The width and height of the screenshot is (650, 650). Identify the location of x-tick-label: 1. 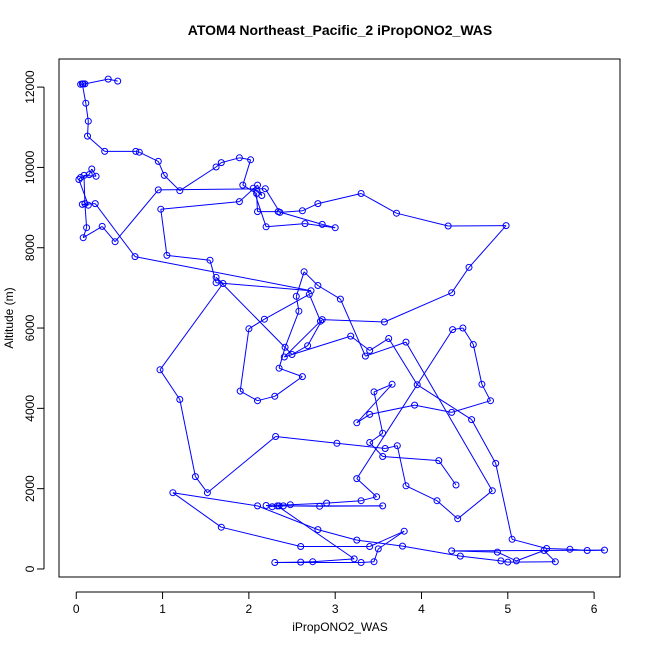
(162, 609).